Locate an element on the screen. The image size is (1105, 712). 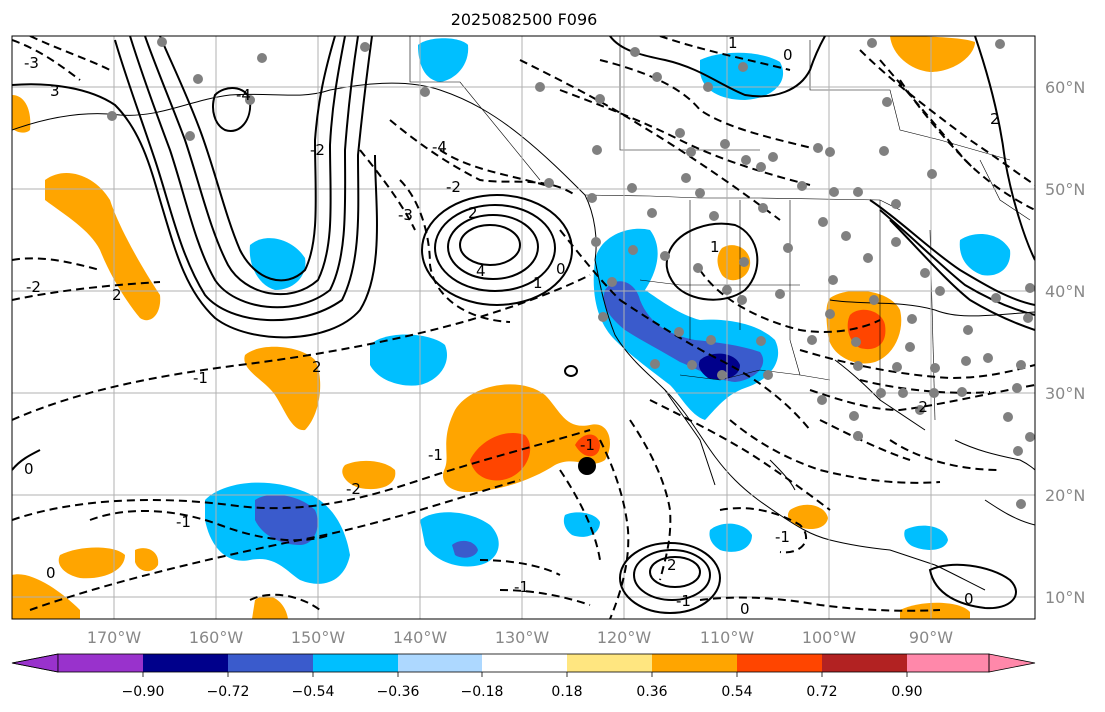
lon-label: 110°W is located at coordinates (727, 637).